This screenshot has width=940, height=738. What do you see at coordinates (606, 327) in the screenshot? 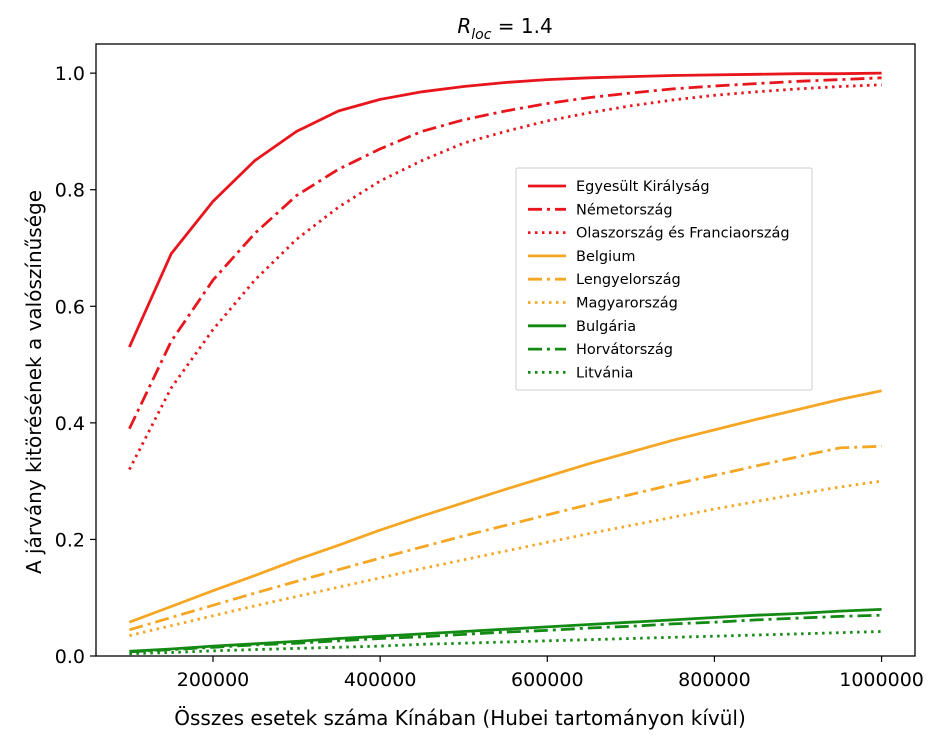
I see `legend-label: Bulgária` at bounding box center [606, 327].